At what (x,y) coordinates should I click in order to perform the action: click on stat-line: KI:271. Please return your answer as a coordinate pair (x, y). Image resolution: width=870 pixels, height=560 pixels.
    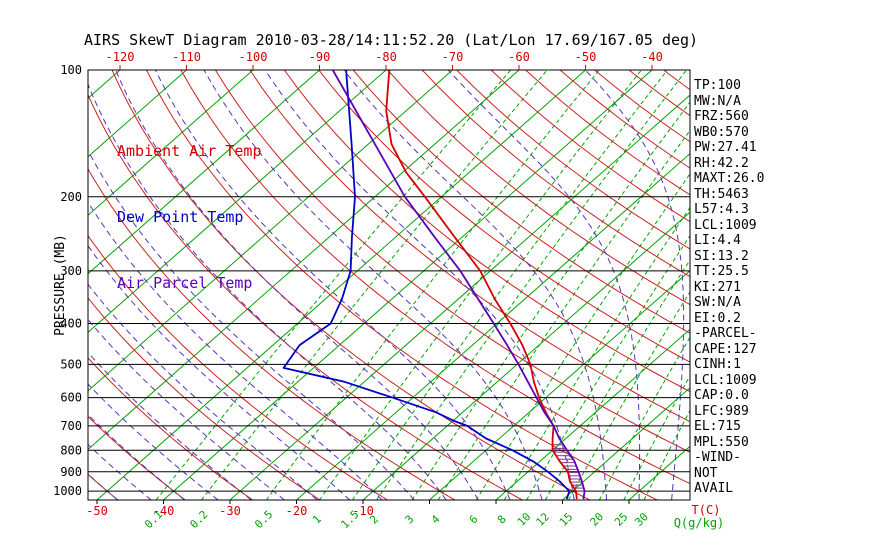
    Looking at the image, I should click on (717, 287).